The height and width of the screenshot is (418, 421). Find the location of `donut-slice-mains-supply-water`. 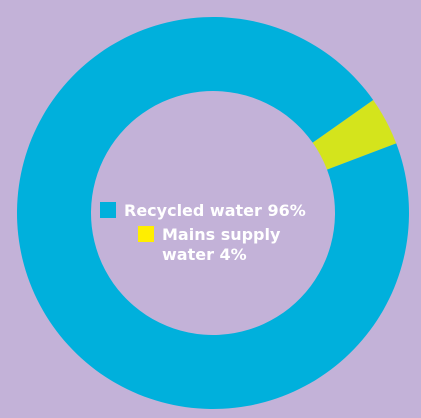

donut-slice-mains-supply-water is located at coordinates (354, 135).